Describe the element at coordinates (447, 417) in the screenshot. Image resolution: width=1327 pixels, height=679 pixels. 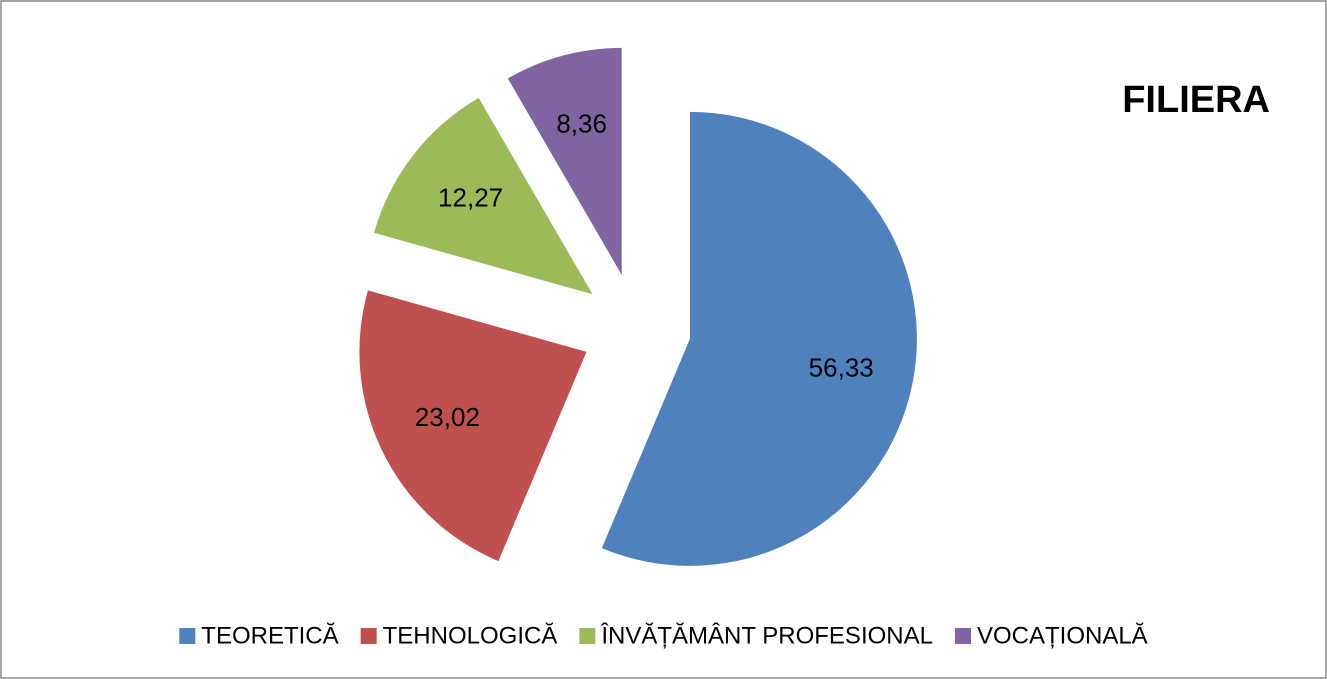
I see `data-label: 23,02` at that location.